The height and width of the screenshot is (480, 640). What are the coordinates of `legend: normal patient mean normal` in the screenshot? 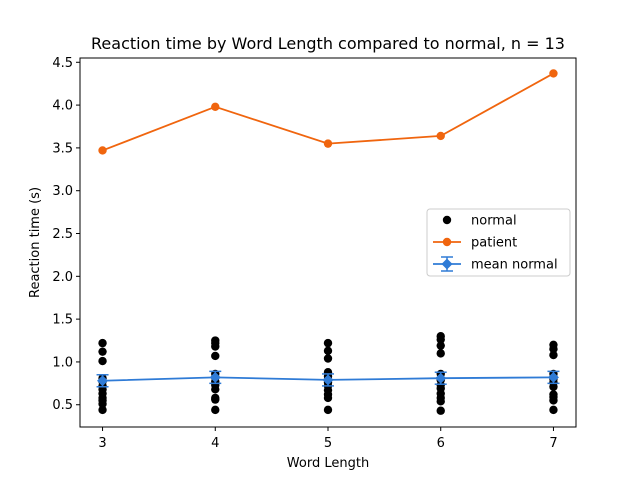 It's located at (498, 242).